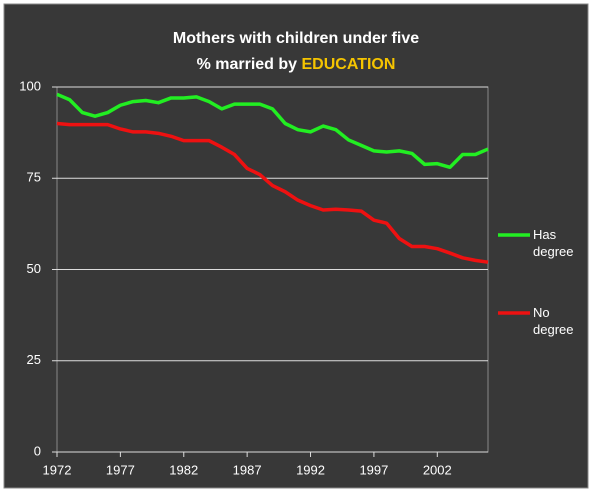  Describe the element at coordinates (373, 469) in the screenshot. I see `x-tick-label: 1997` at that location.